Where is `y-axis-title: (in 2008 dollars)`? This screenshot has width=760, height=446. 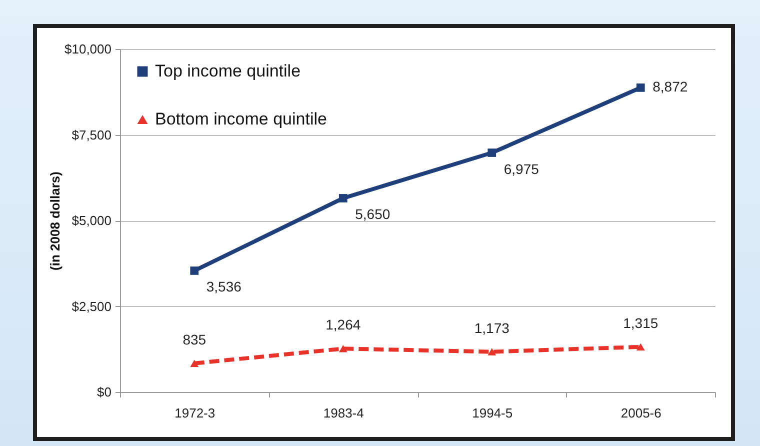 y-axis-title: (in 2008 dollars) is located at coordinates (55, 221).